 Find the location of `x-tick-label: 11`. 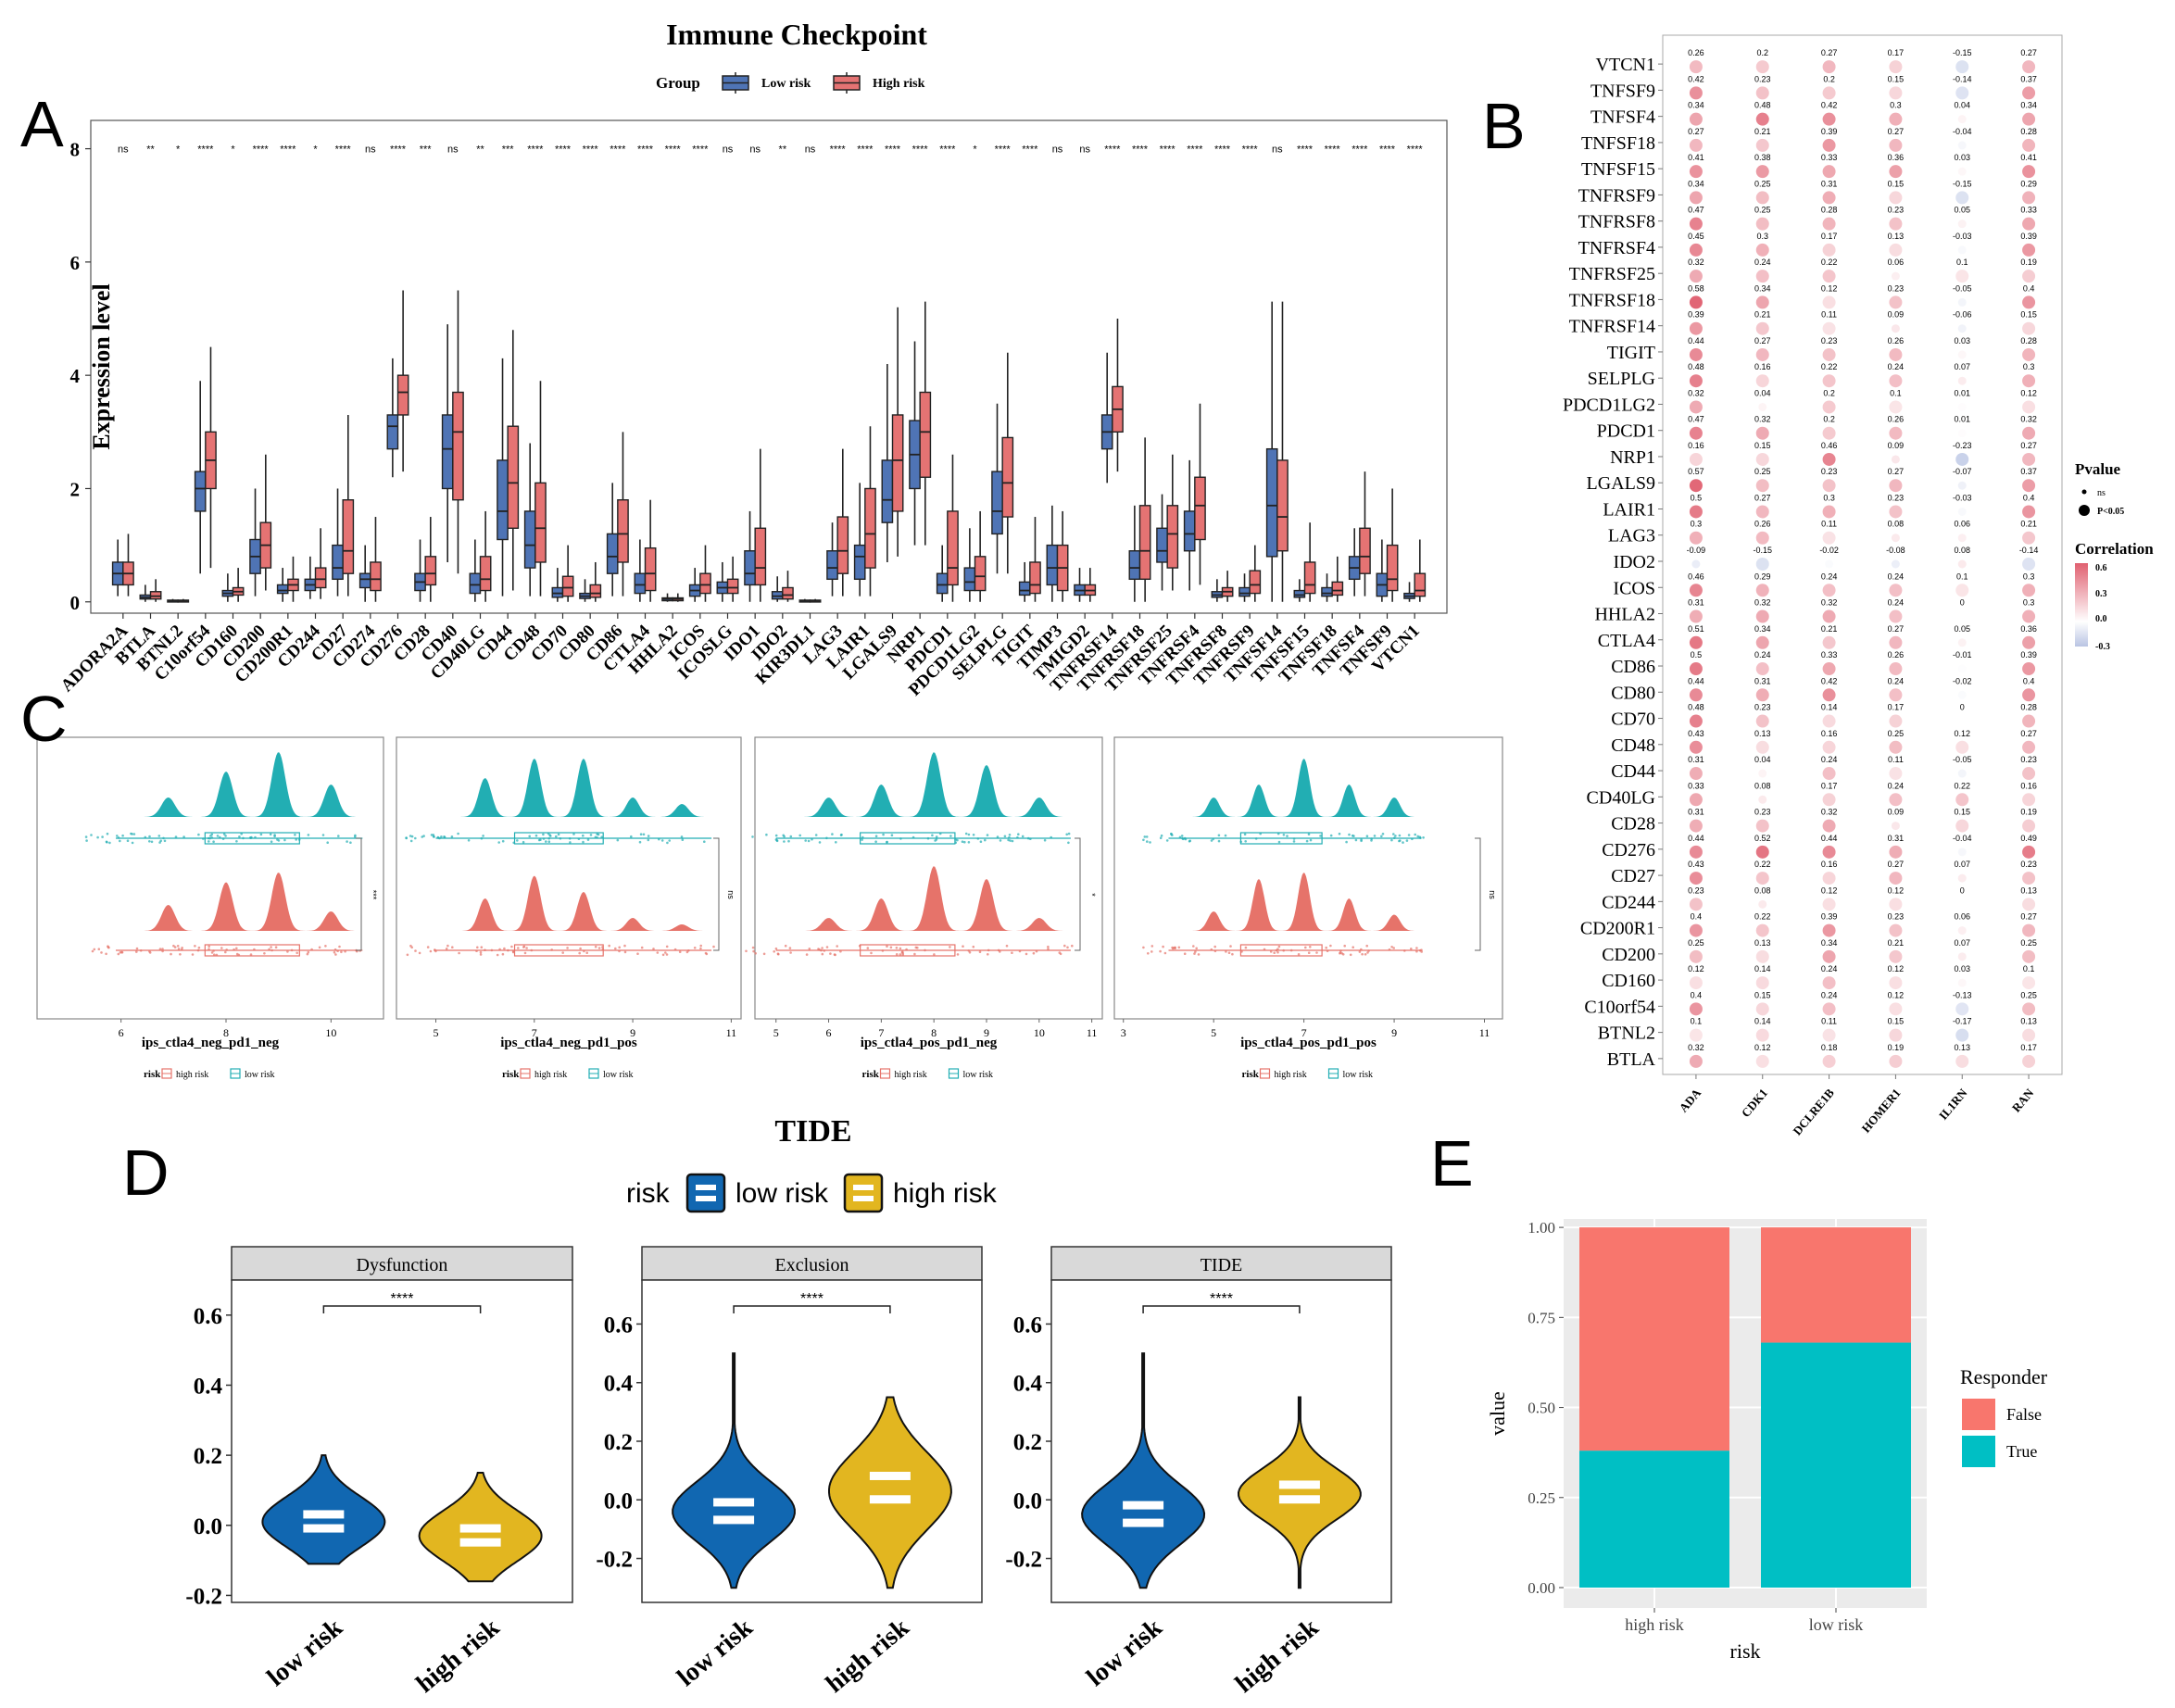

x-tick-label: 11 is located at coordinates (731, 1032).